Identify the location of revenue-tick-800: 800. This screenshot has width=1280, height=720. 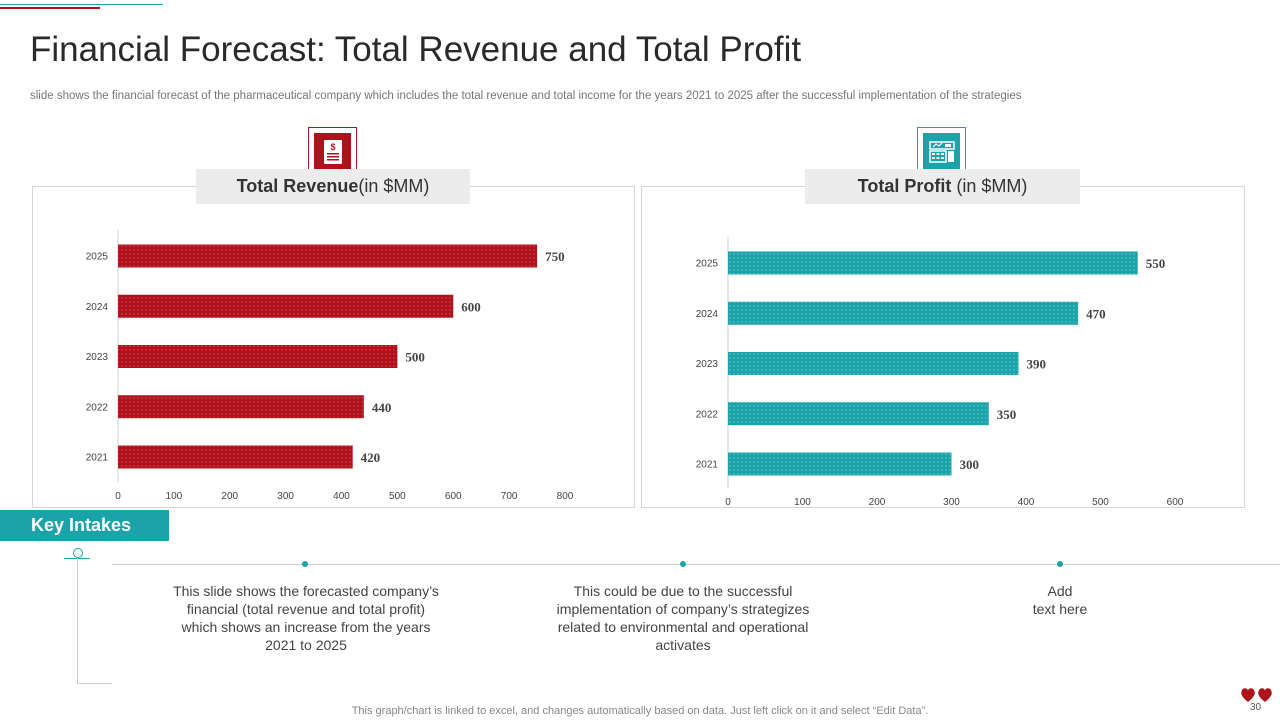
(565, 496).